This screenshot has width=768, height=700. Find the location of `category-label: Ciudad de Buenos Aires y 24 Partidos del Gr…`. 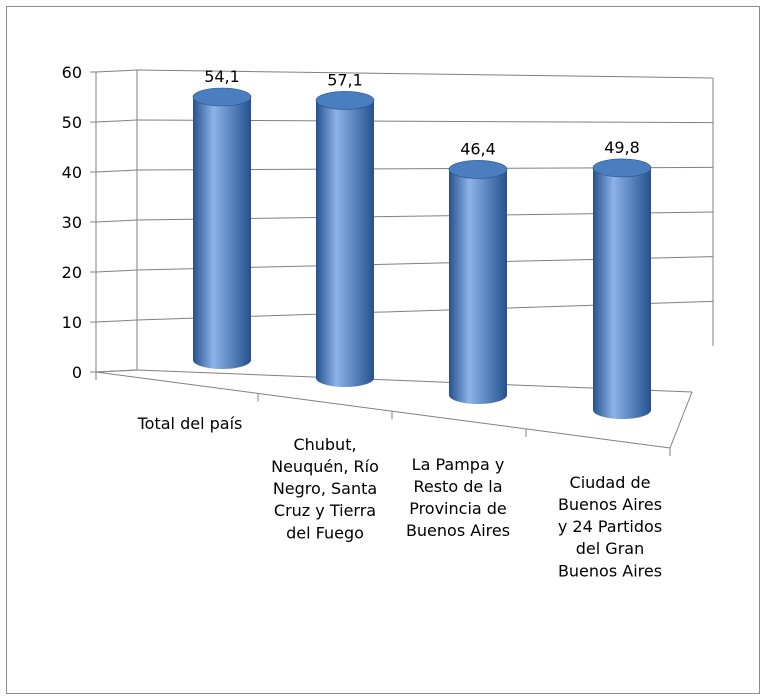

category-label: Ciudad de Buenos Aires y 24 Partidos del Gr… is located at coordinates (610, 526).